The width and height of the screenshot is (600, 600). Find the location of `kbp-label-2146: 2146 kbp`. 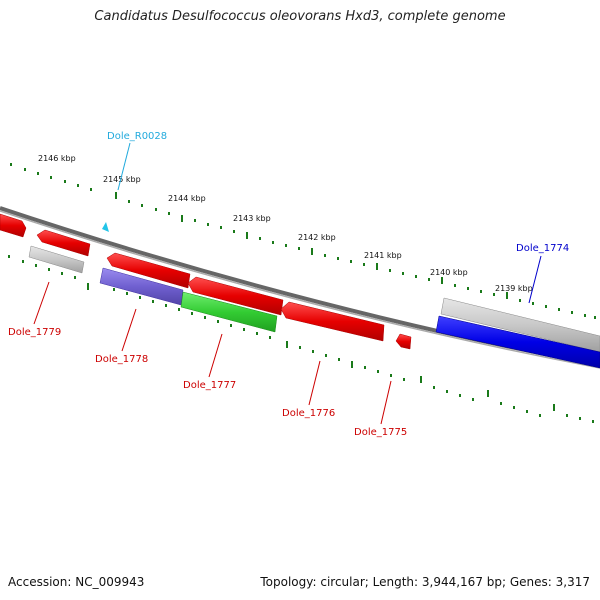

kbp-label-2146: 2146 kbp is located at coordinates (57, 158).